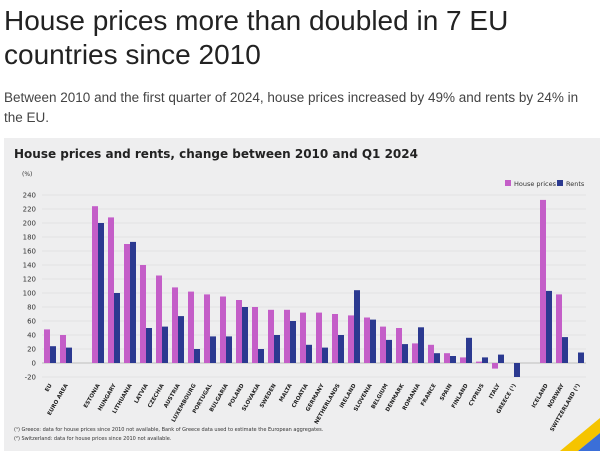  I want to click on y-tick-label: 80, so click(31, 308).